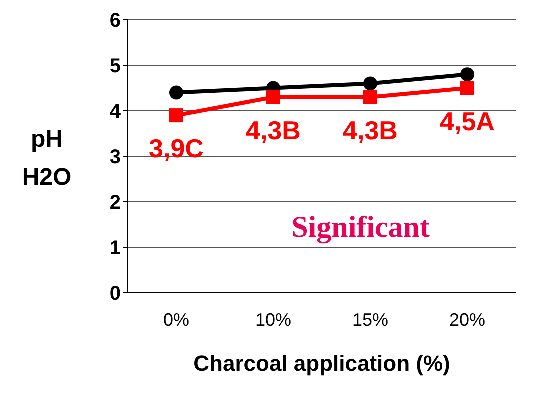  What do you see at coordinates (115, 249) in the screenshot?
I see `y-tick-label: 1` at bounding box center [115, 249].